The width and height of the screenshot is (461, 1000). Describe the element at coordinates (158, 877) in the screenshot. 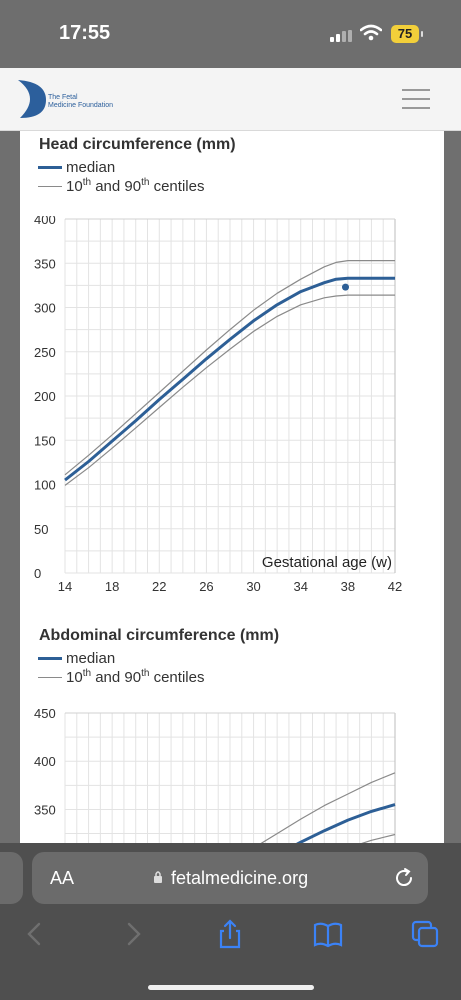

I see `lock-icon` at that location.